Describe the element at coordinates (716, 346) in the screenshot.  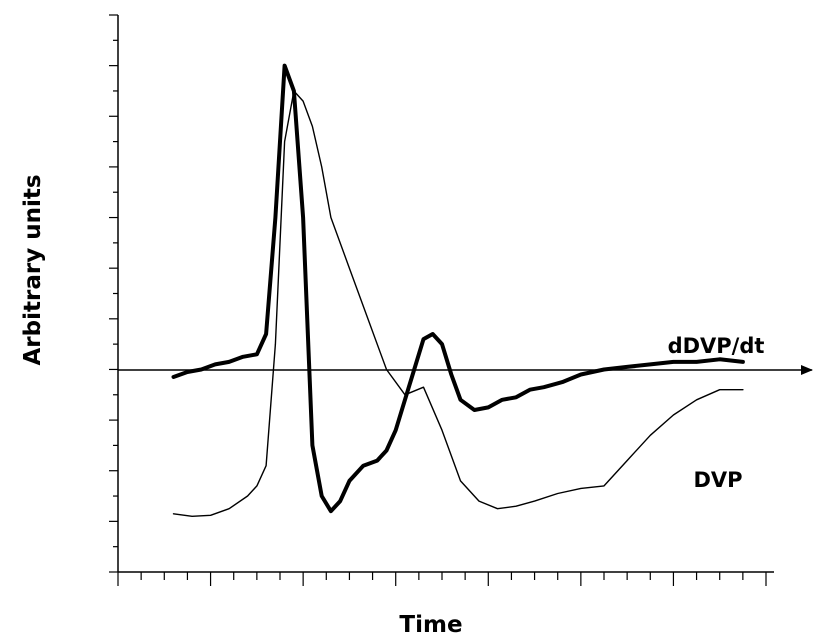
I see `series-label-ddvp-dt: dDVP/dt` at that location.